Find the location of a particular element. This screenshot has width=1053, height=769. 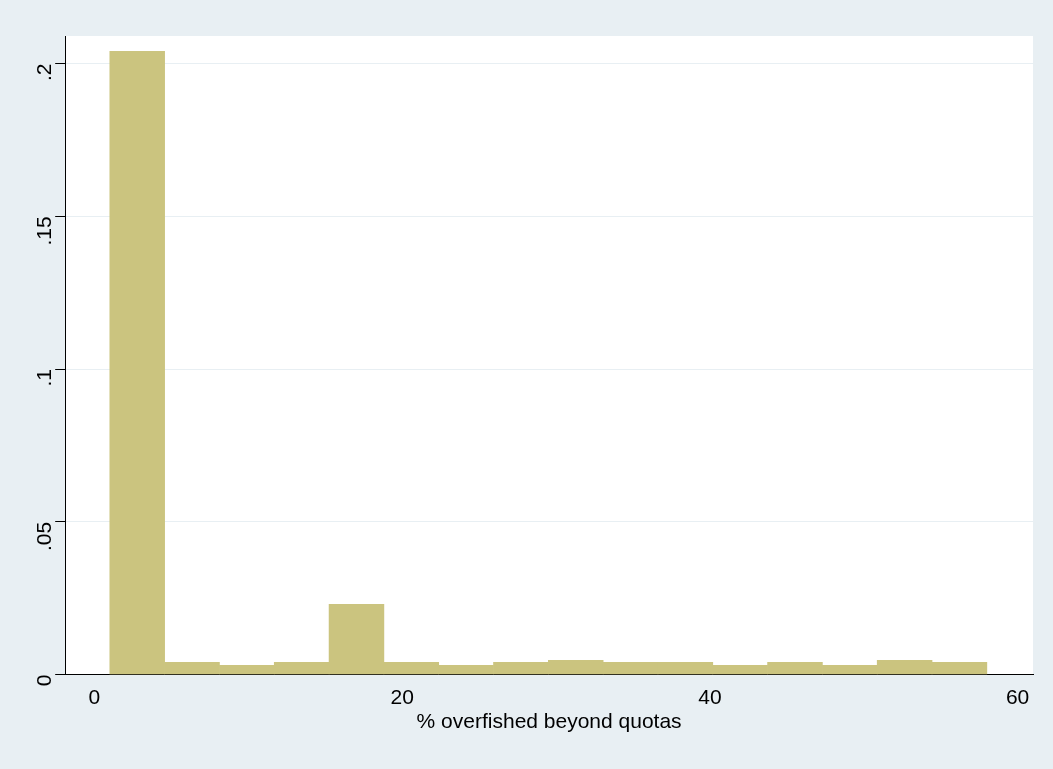

y-tick-label: 0 is located at coordinates (43, 680).